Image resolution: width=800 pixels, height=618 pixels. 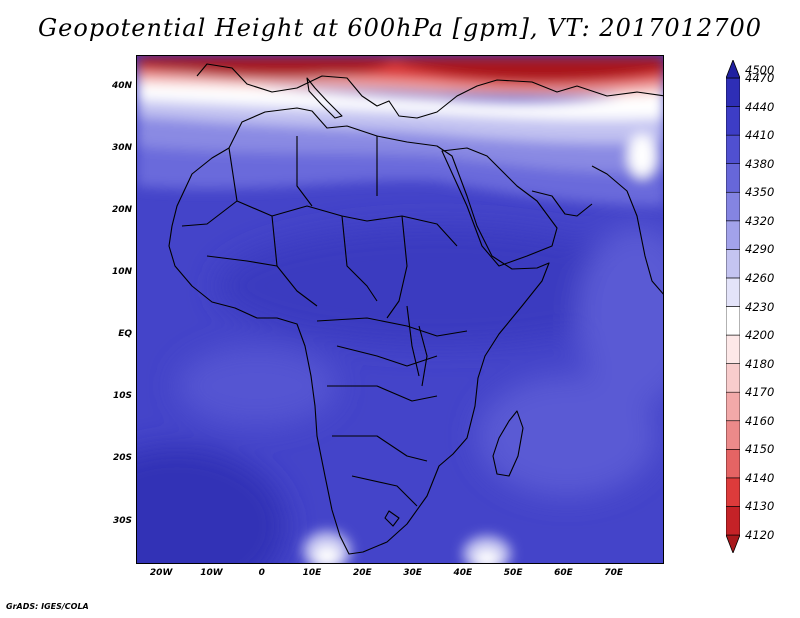 What do you see at coordinates (563, 573) in the screenshot?
I see `longitude-label: 60E` at bounding box center [563, 573].